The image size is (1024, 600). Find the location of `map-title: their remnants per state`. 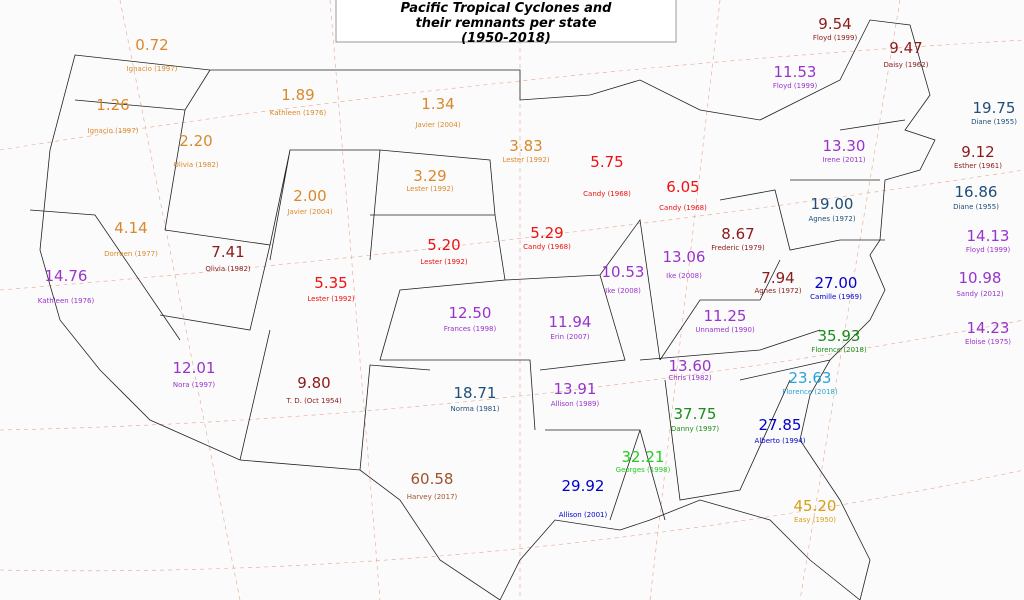

map-title: their remnants per state is located at coordinates (505, 23).